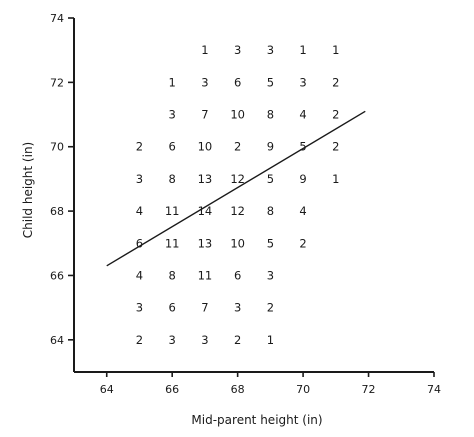 This screenshot has width=474, height=437. Describe the element at coordinates (238, 389) in the screenshot. I see `x-tick-label: 68` at that location.